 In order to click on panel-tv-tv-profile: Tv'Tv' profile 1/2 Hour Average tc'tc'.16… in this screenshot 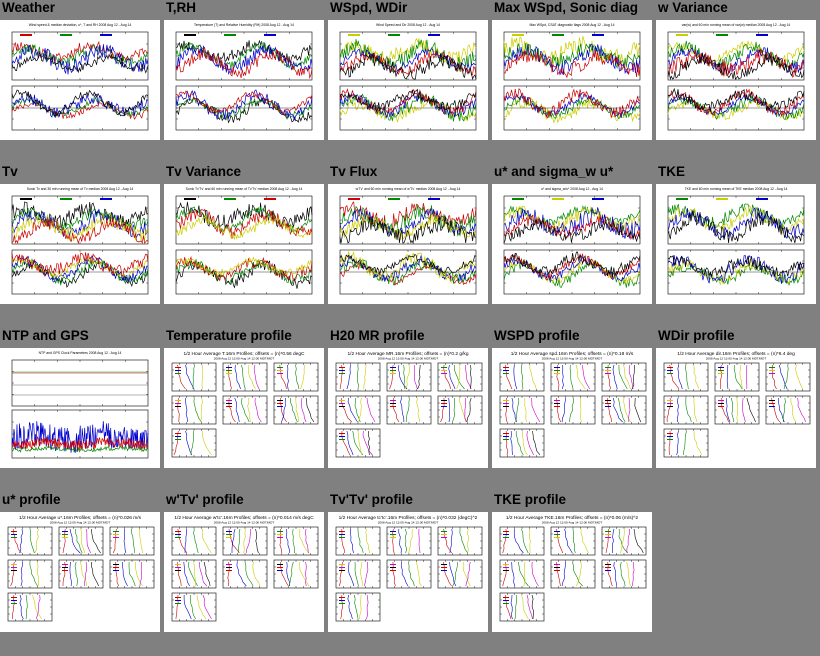, I will do `click(410, 574)`.